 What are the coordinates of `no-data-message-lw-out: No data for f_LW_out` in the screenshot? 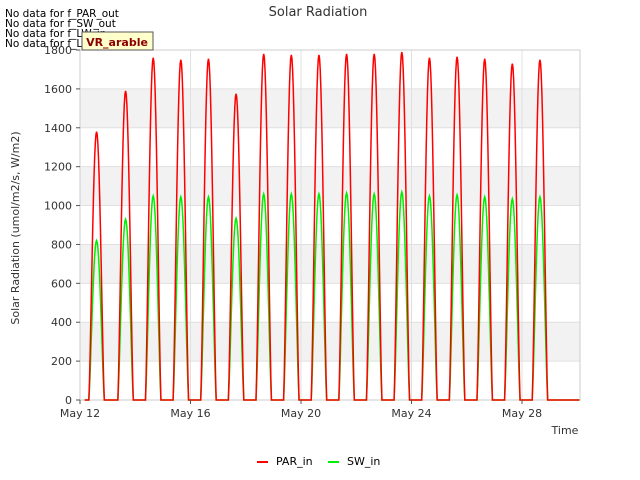 It's located at (60, 44).